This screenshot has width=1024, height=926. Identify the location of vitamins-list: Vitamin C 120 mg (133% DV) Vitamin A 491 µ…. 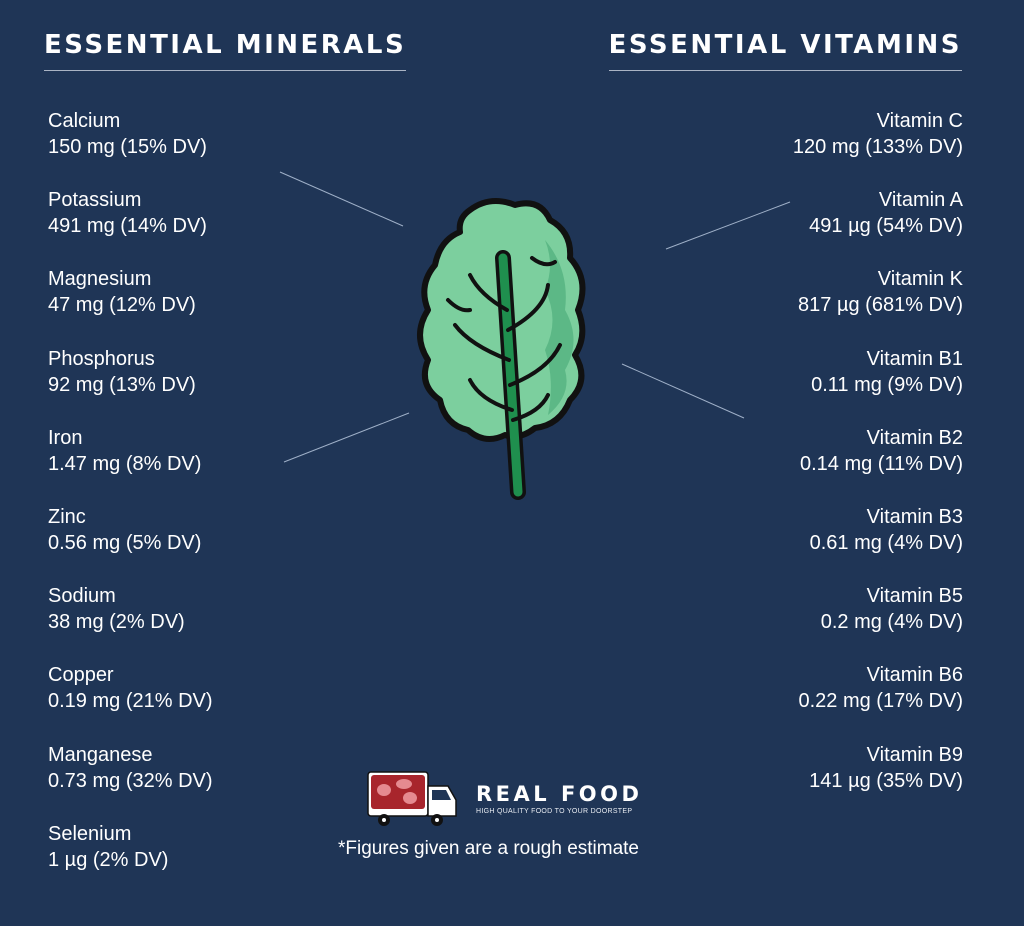
(878, 464).